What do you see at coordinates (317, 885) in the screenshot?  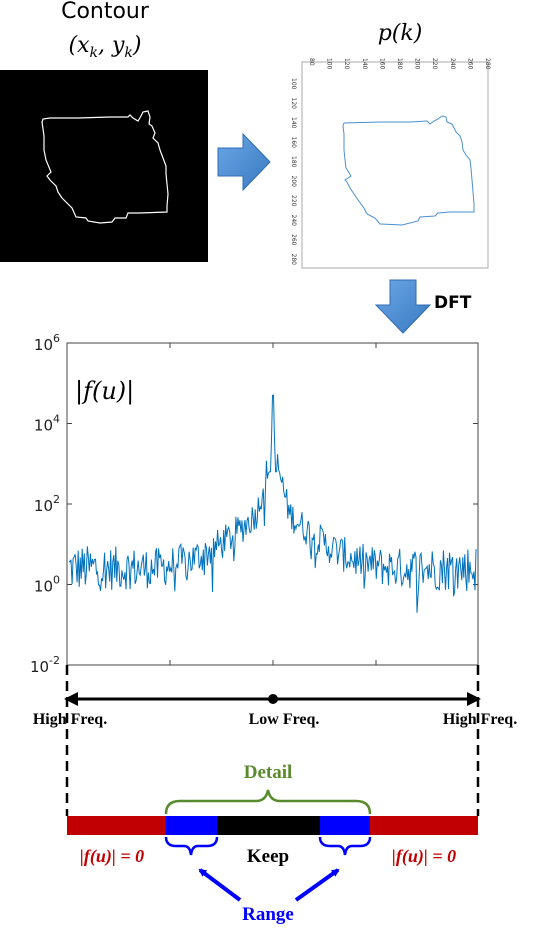 I see `range-arrow-right` at bounding box center [317, 885].